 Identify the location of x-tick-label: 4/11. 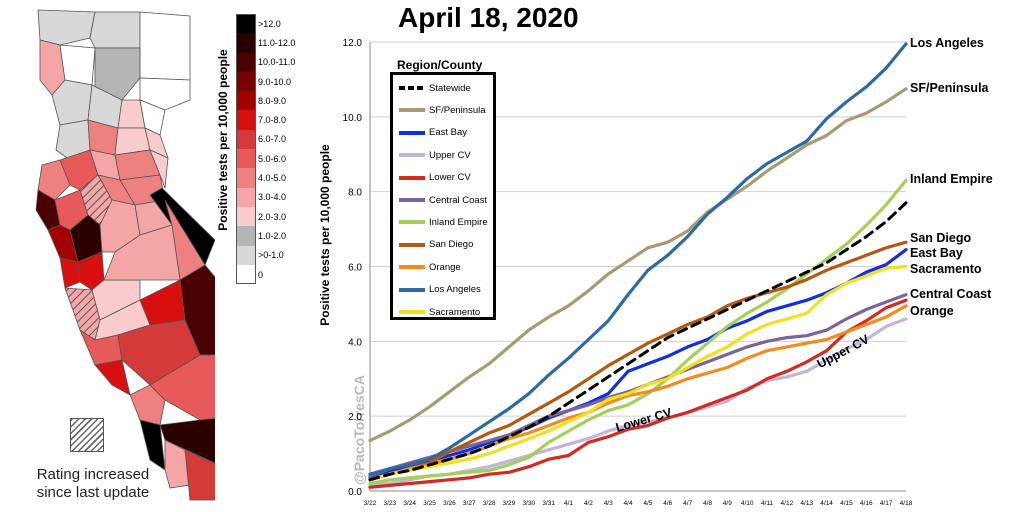
(767, 503).